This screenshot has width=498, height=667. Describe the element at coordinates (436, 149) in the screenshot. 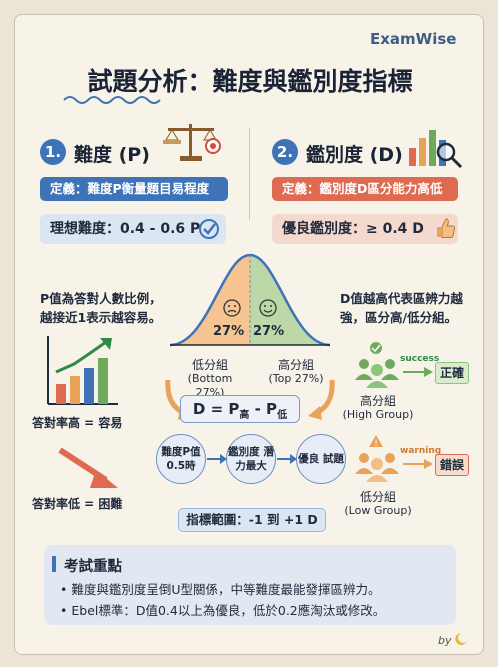

I see `bar-chart-magnifier-icon` at that location.